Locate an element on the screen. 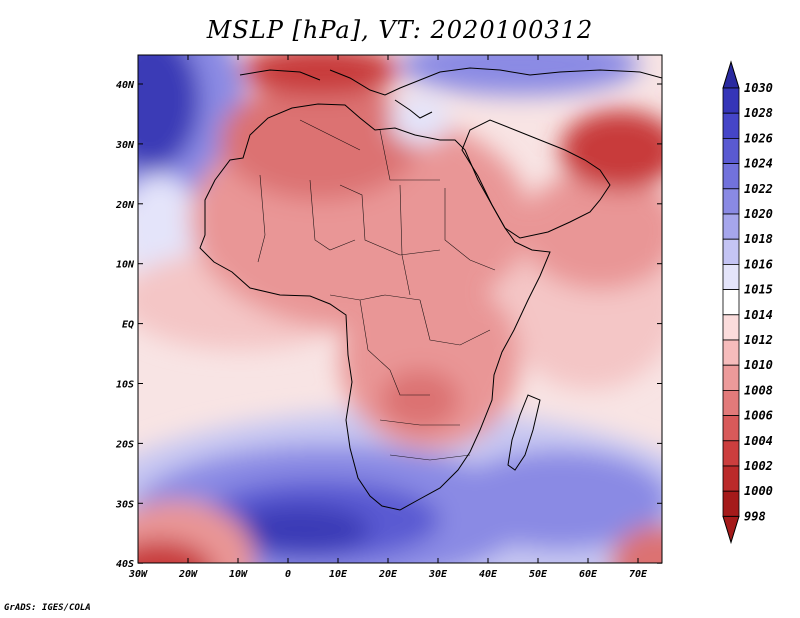 Image resolution: width=800 pixels, height=618 pixels. lat-label: 20N is located at coordinates (125, 205).